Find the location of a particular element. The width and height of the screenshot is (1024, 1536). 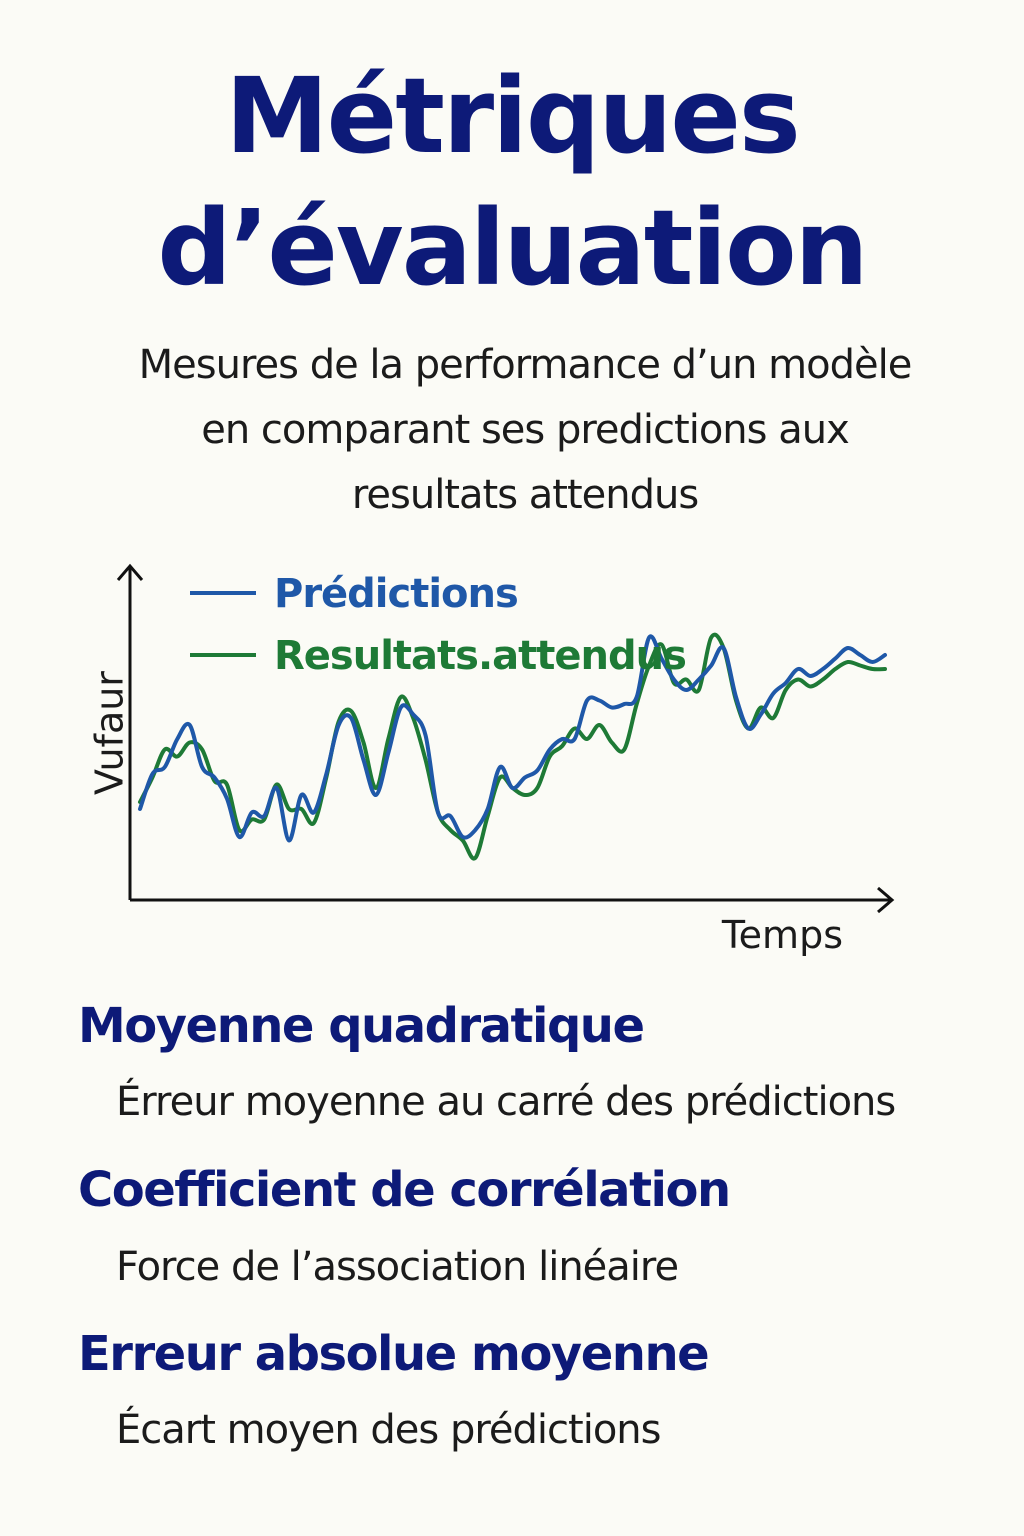

subtitle-line-1: Mesures de la performance d’un modèle is located at coordinates (525, 365).